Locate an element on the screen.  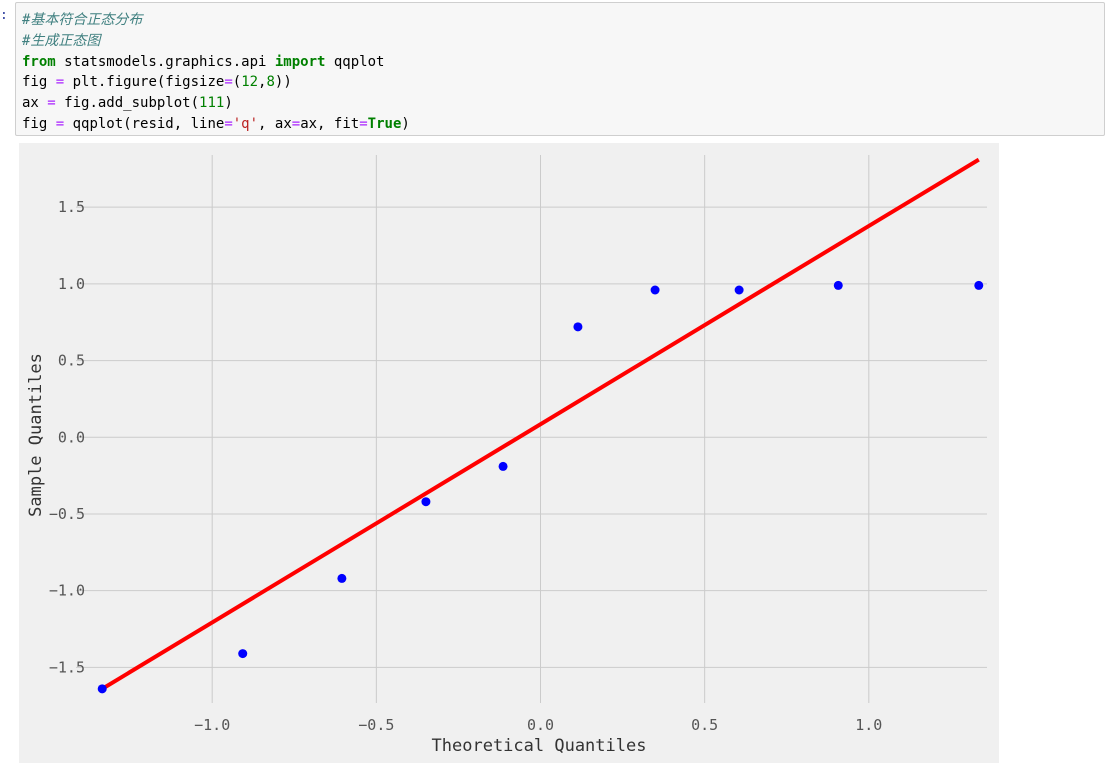
code-token: 'q' is located at coordinates (245, 123).